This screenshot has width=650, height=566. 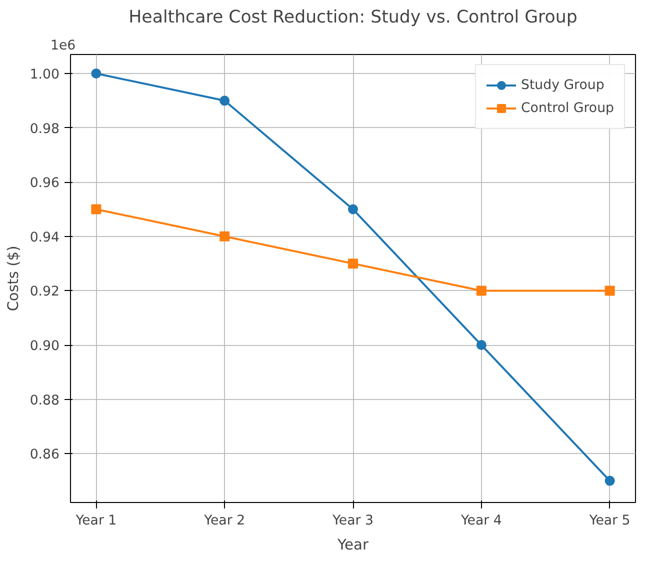 What do you see at coordinates (13, 279) in the screenshot?
I see `y-axis-title: Costs ($)` at bounding box center [13, 279].